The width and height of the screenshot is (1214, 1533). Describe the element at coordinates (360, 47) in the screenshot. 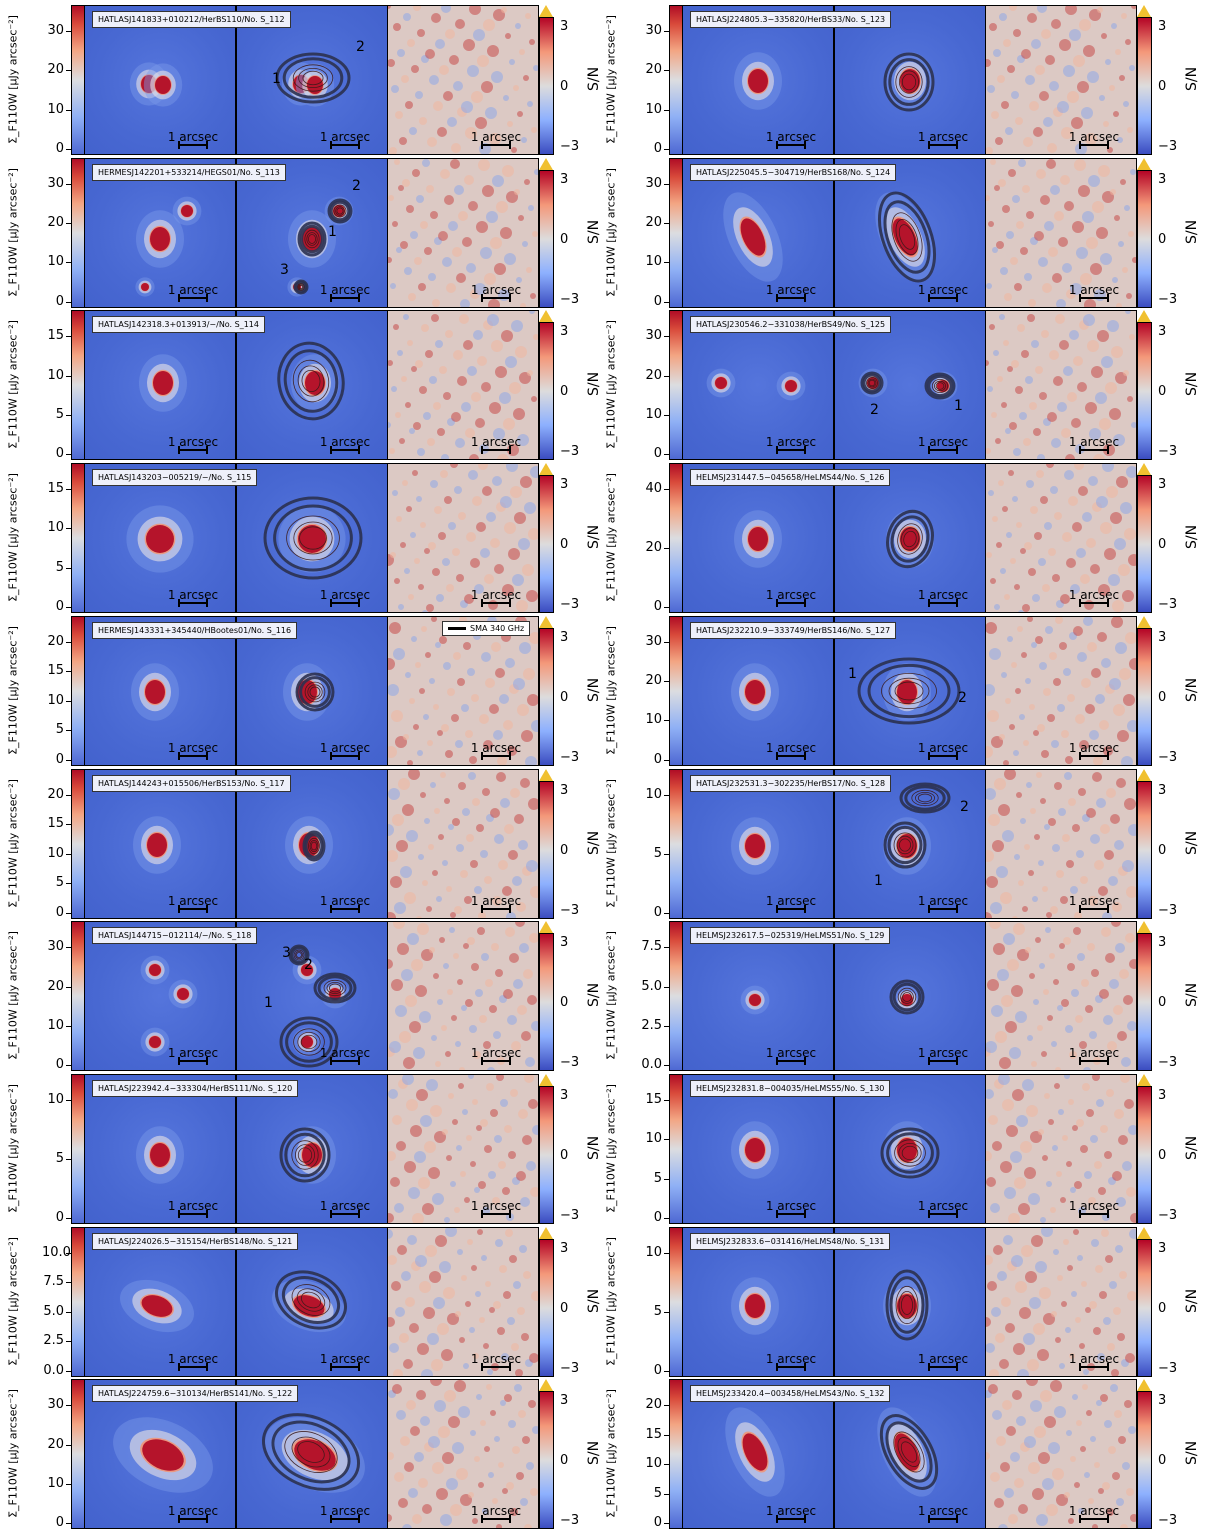

I see `image-number-label: 2` at that location.